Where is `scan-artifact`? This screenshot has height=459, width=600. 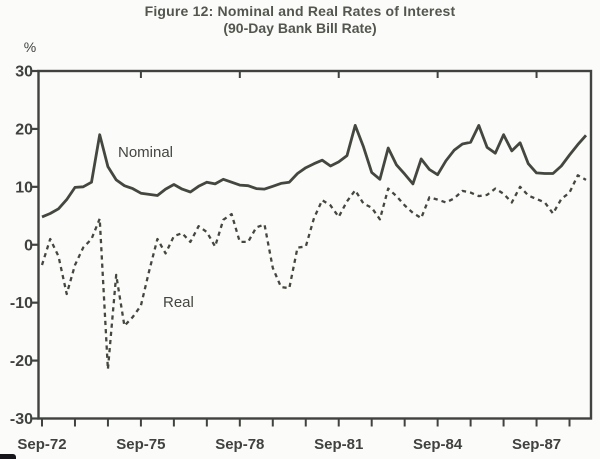
scan-artifact is located at coordinates (8, 456).